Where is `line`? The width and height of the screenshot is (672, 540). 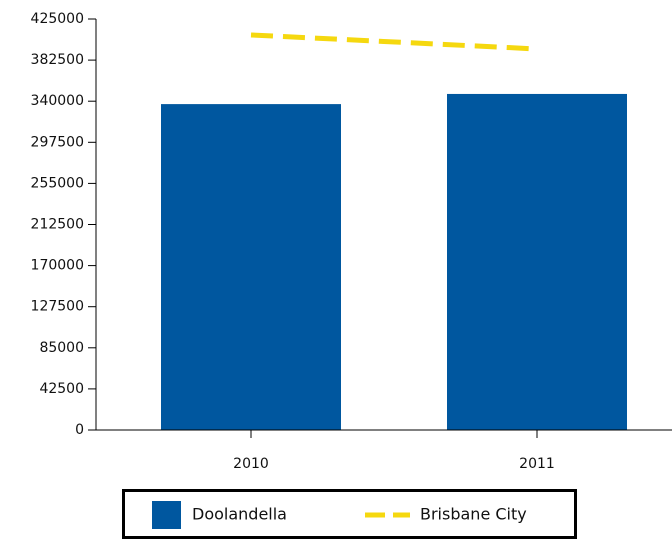
line is located at coordinates (394, 42).